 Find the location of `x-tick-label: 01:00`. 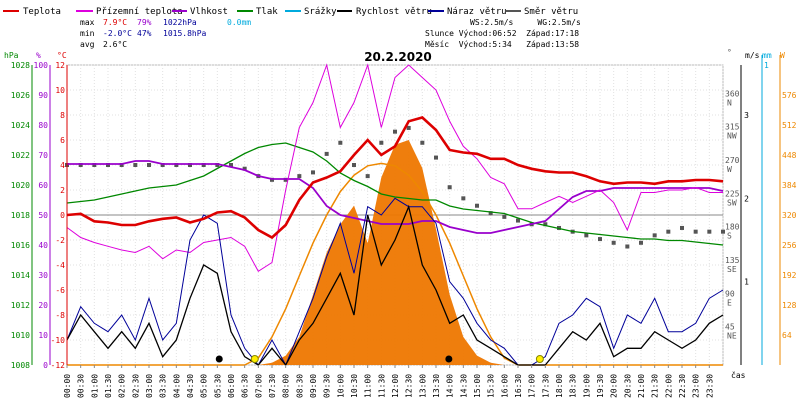

x-tick-label: 01:00 is located at coordinates (94, 386).